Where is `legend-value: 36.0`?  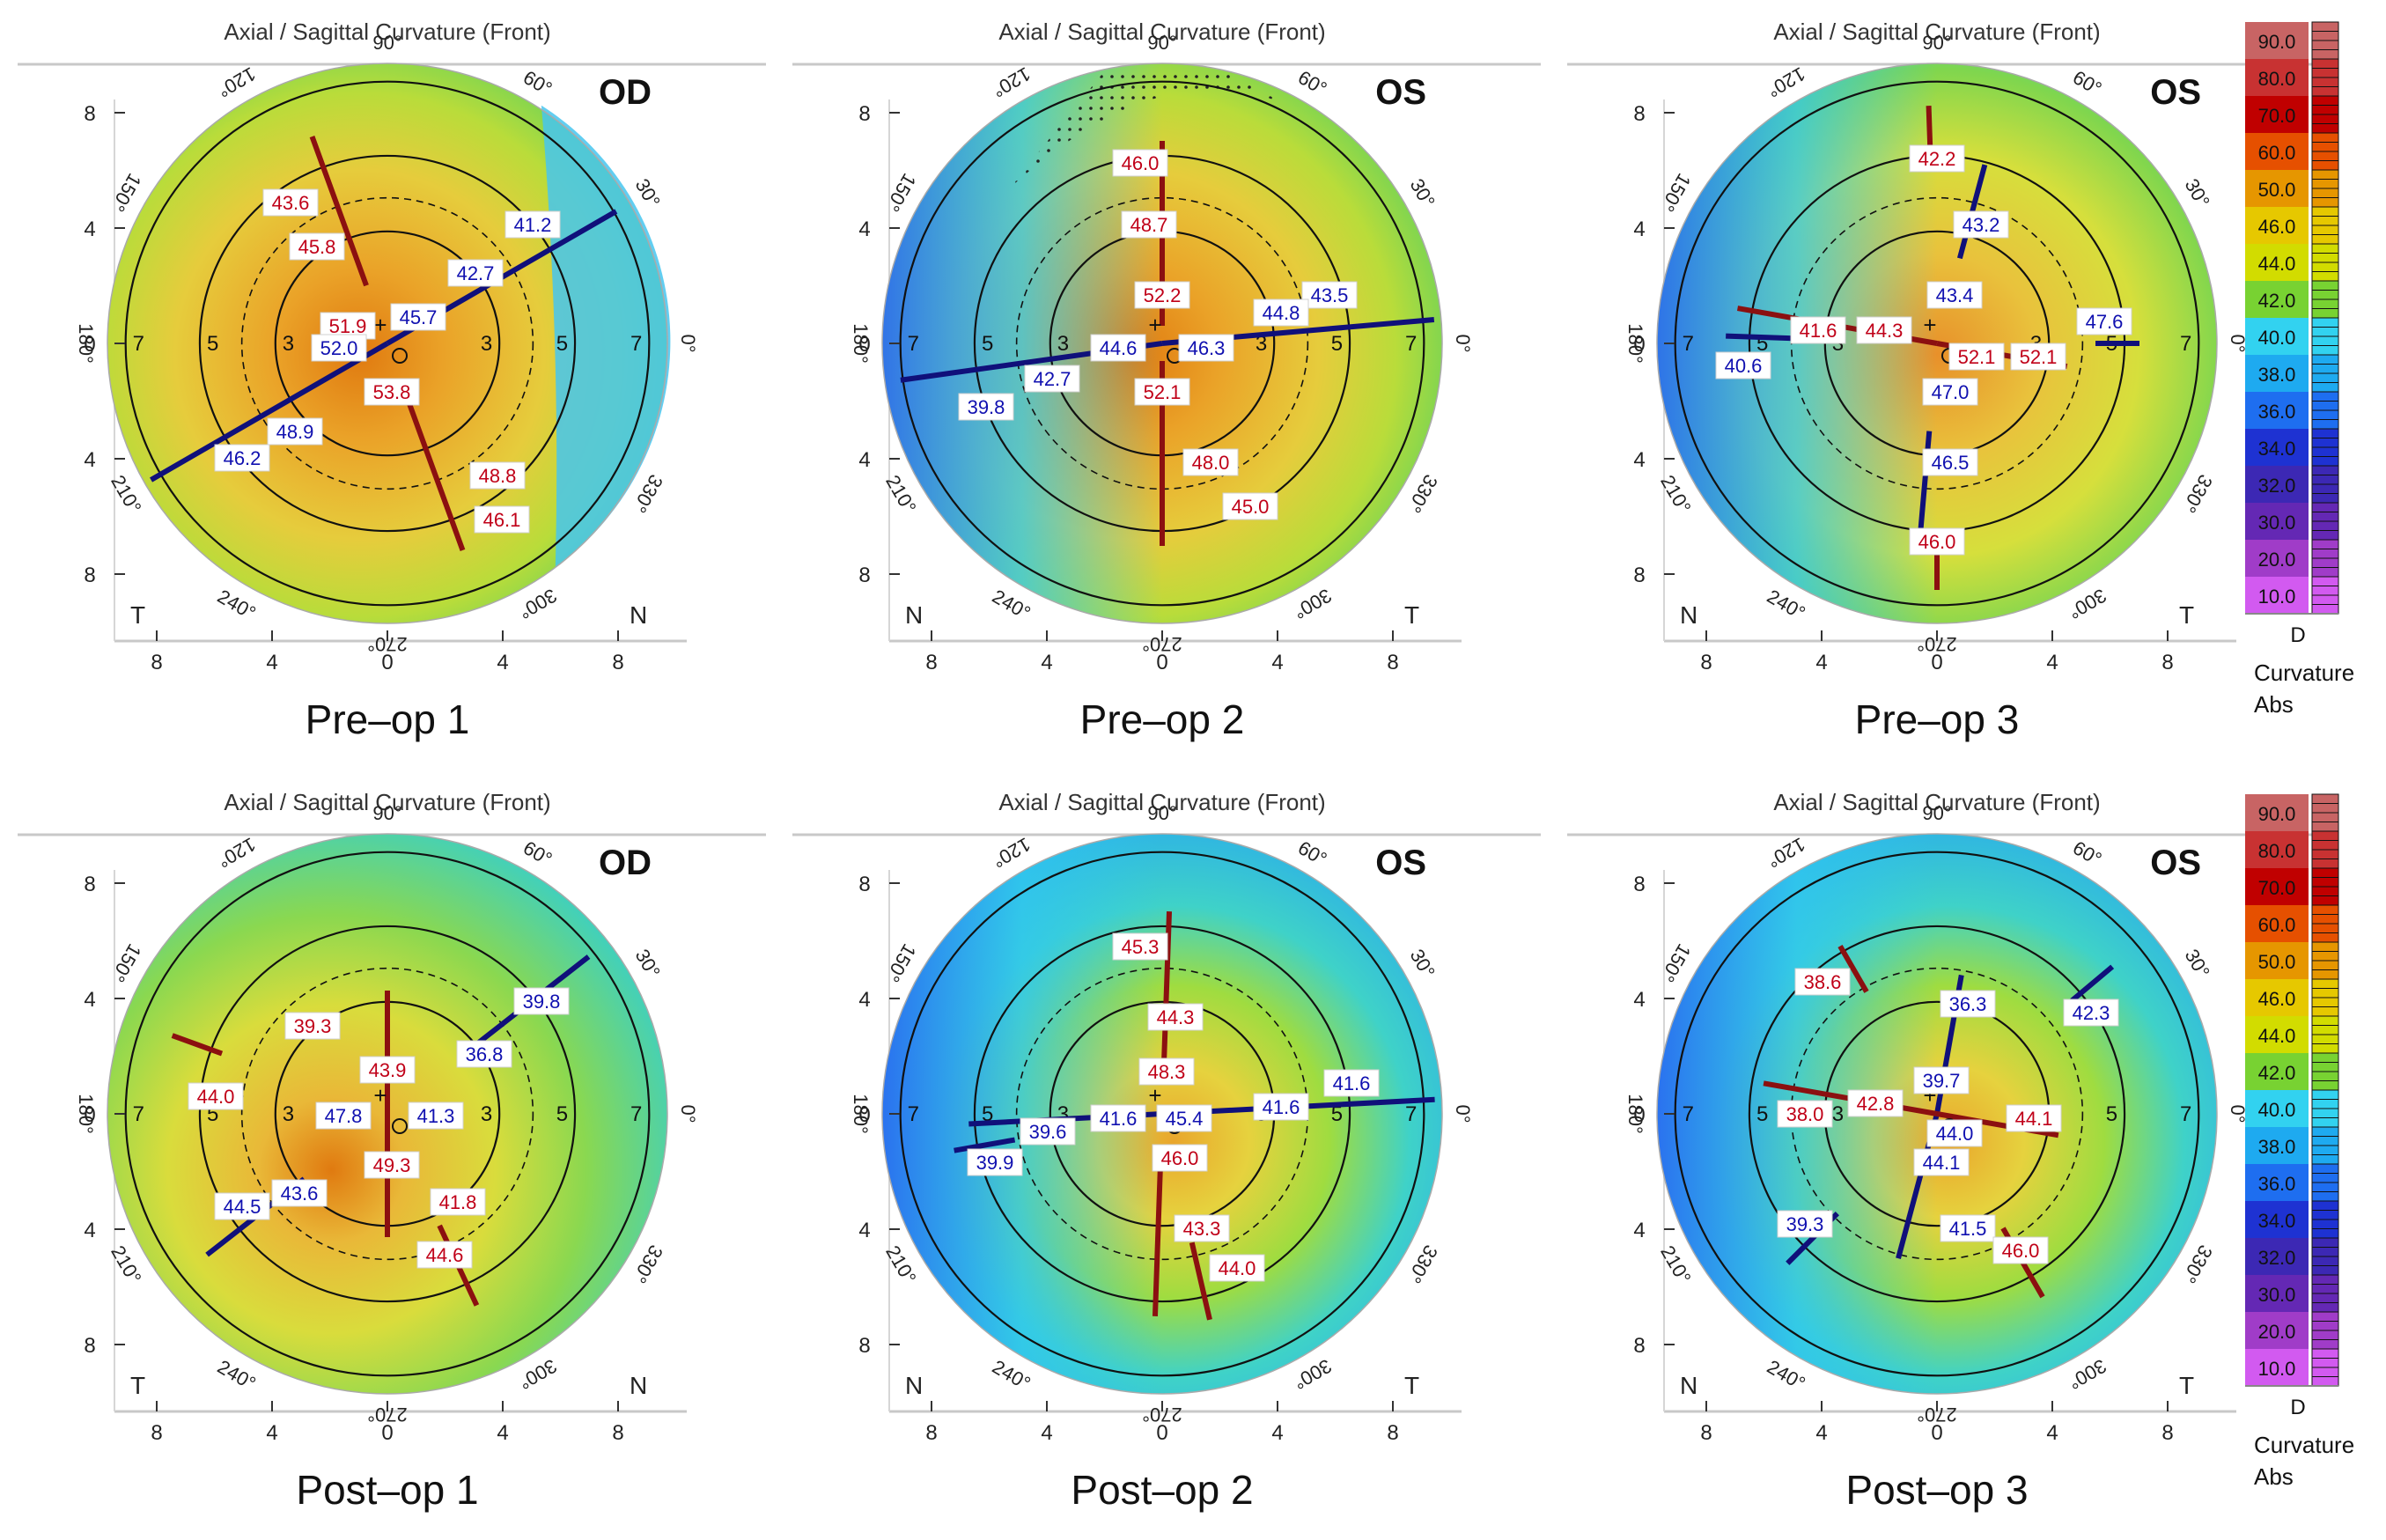 legend-value: 36.0 is located at coordinates (2277, 412).